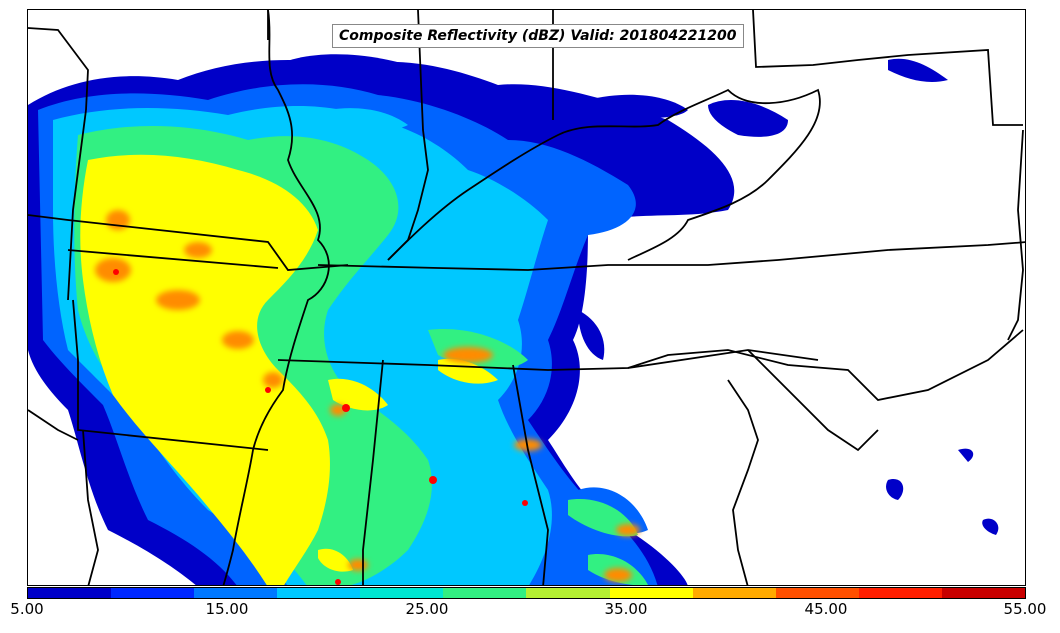 The height and width of the screenshot is (633, 1060). Describe the element at coordinates (1025, 609) in the screenshot. I see `colorbar-tick: 55.00` at that location.